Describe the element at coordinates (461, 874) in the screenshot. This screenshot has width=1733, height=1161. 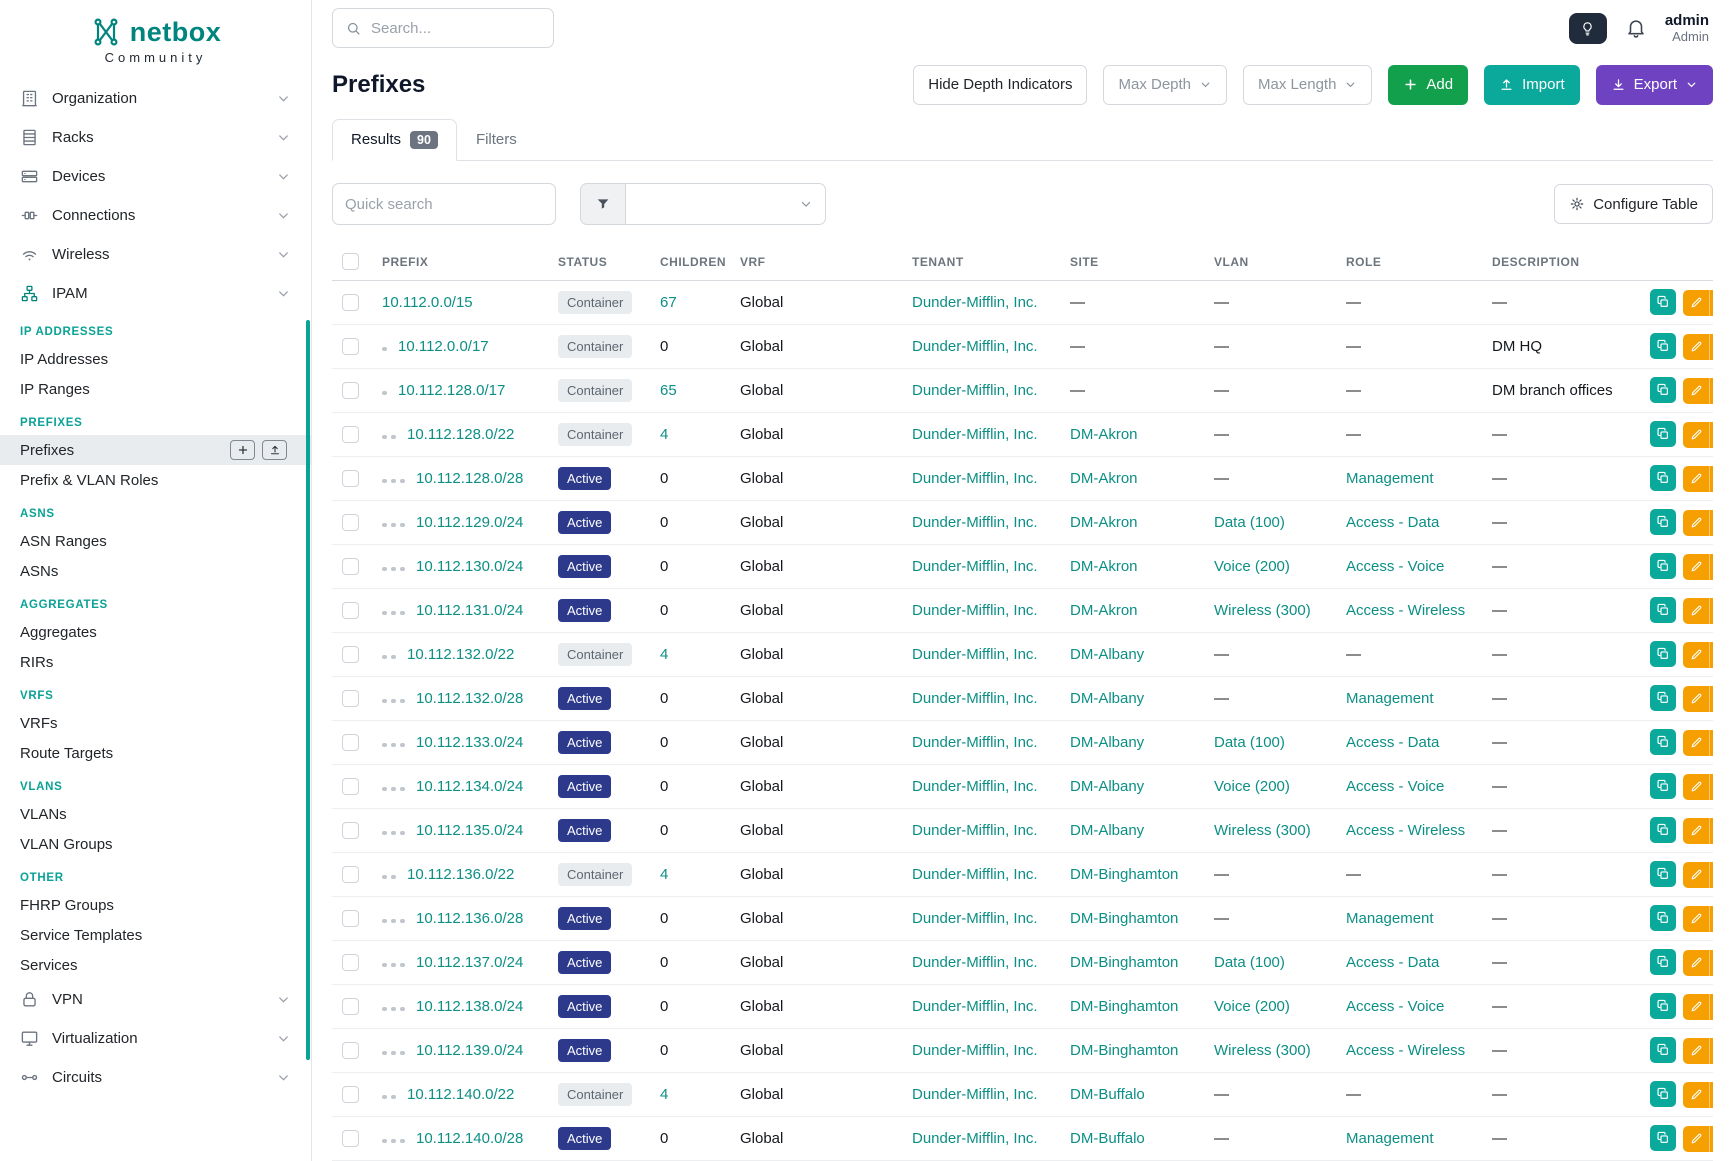
I see `prefix-link: 10.112.136.0/22` at that location.